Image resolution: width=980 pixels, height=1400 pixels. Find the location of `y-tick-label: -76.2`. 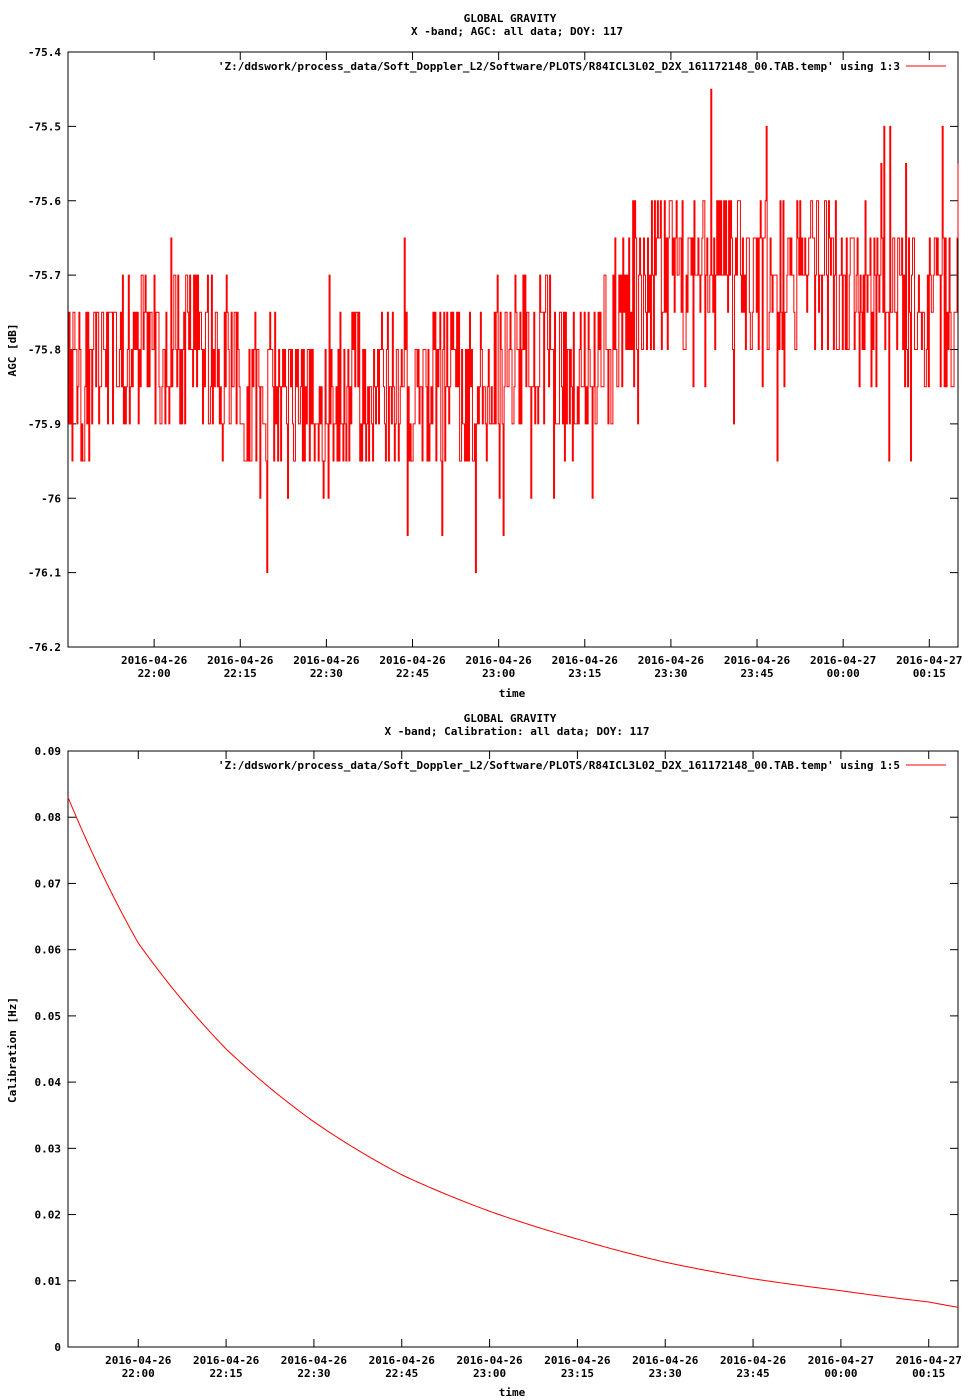

y-tick-label: -76.2 is located at coordinates (44, 647).